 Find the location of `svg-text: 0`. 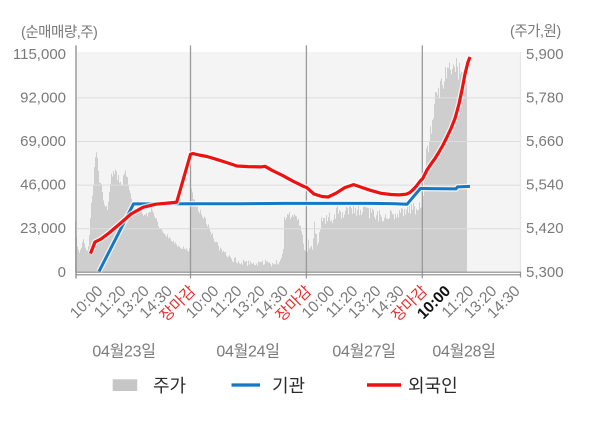

svg-text: 0 is located at coordinates (62, 272).